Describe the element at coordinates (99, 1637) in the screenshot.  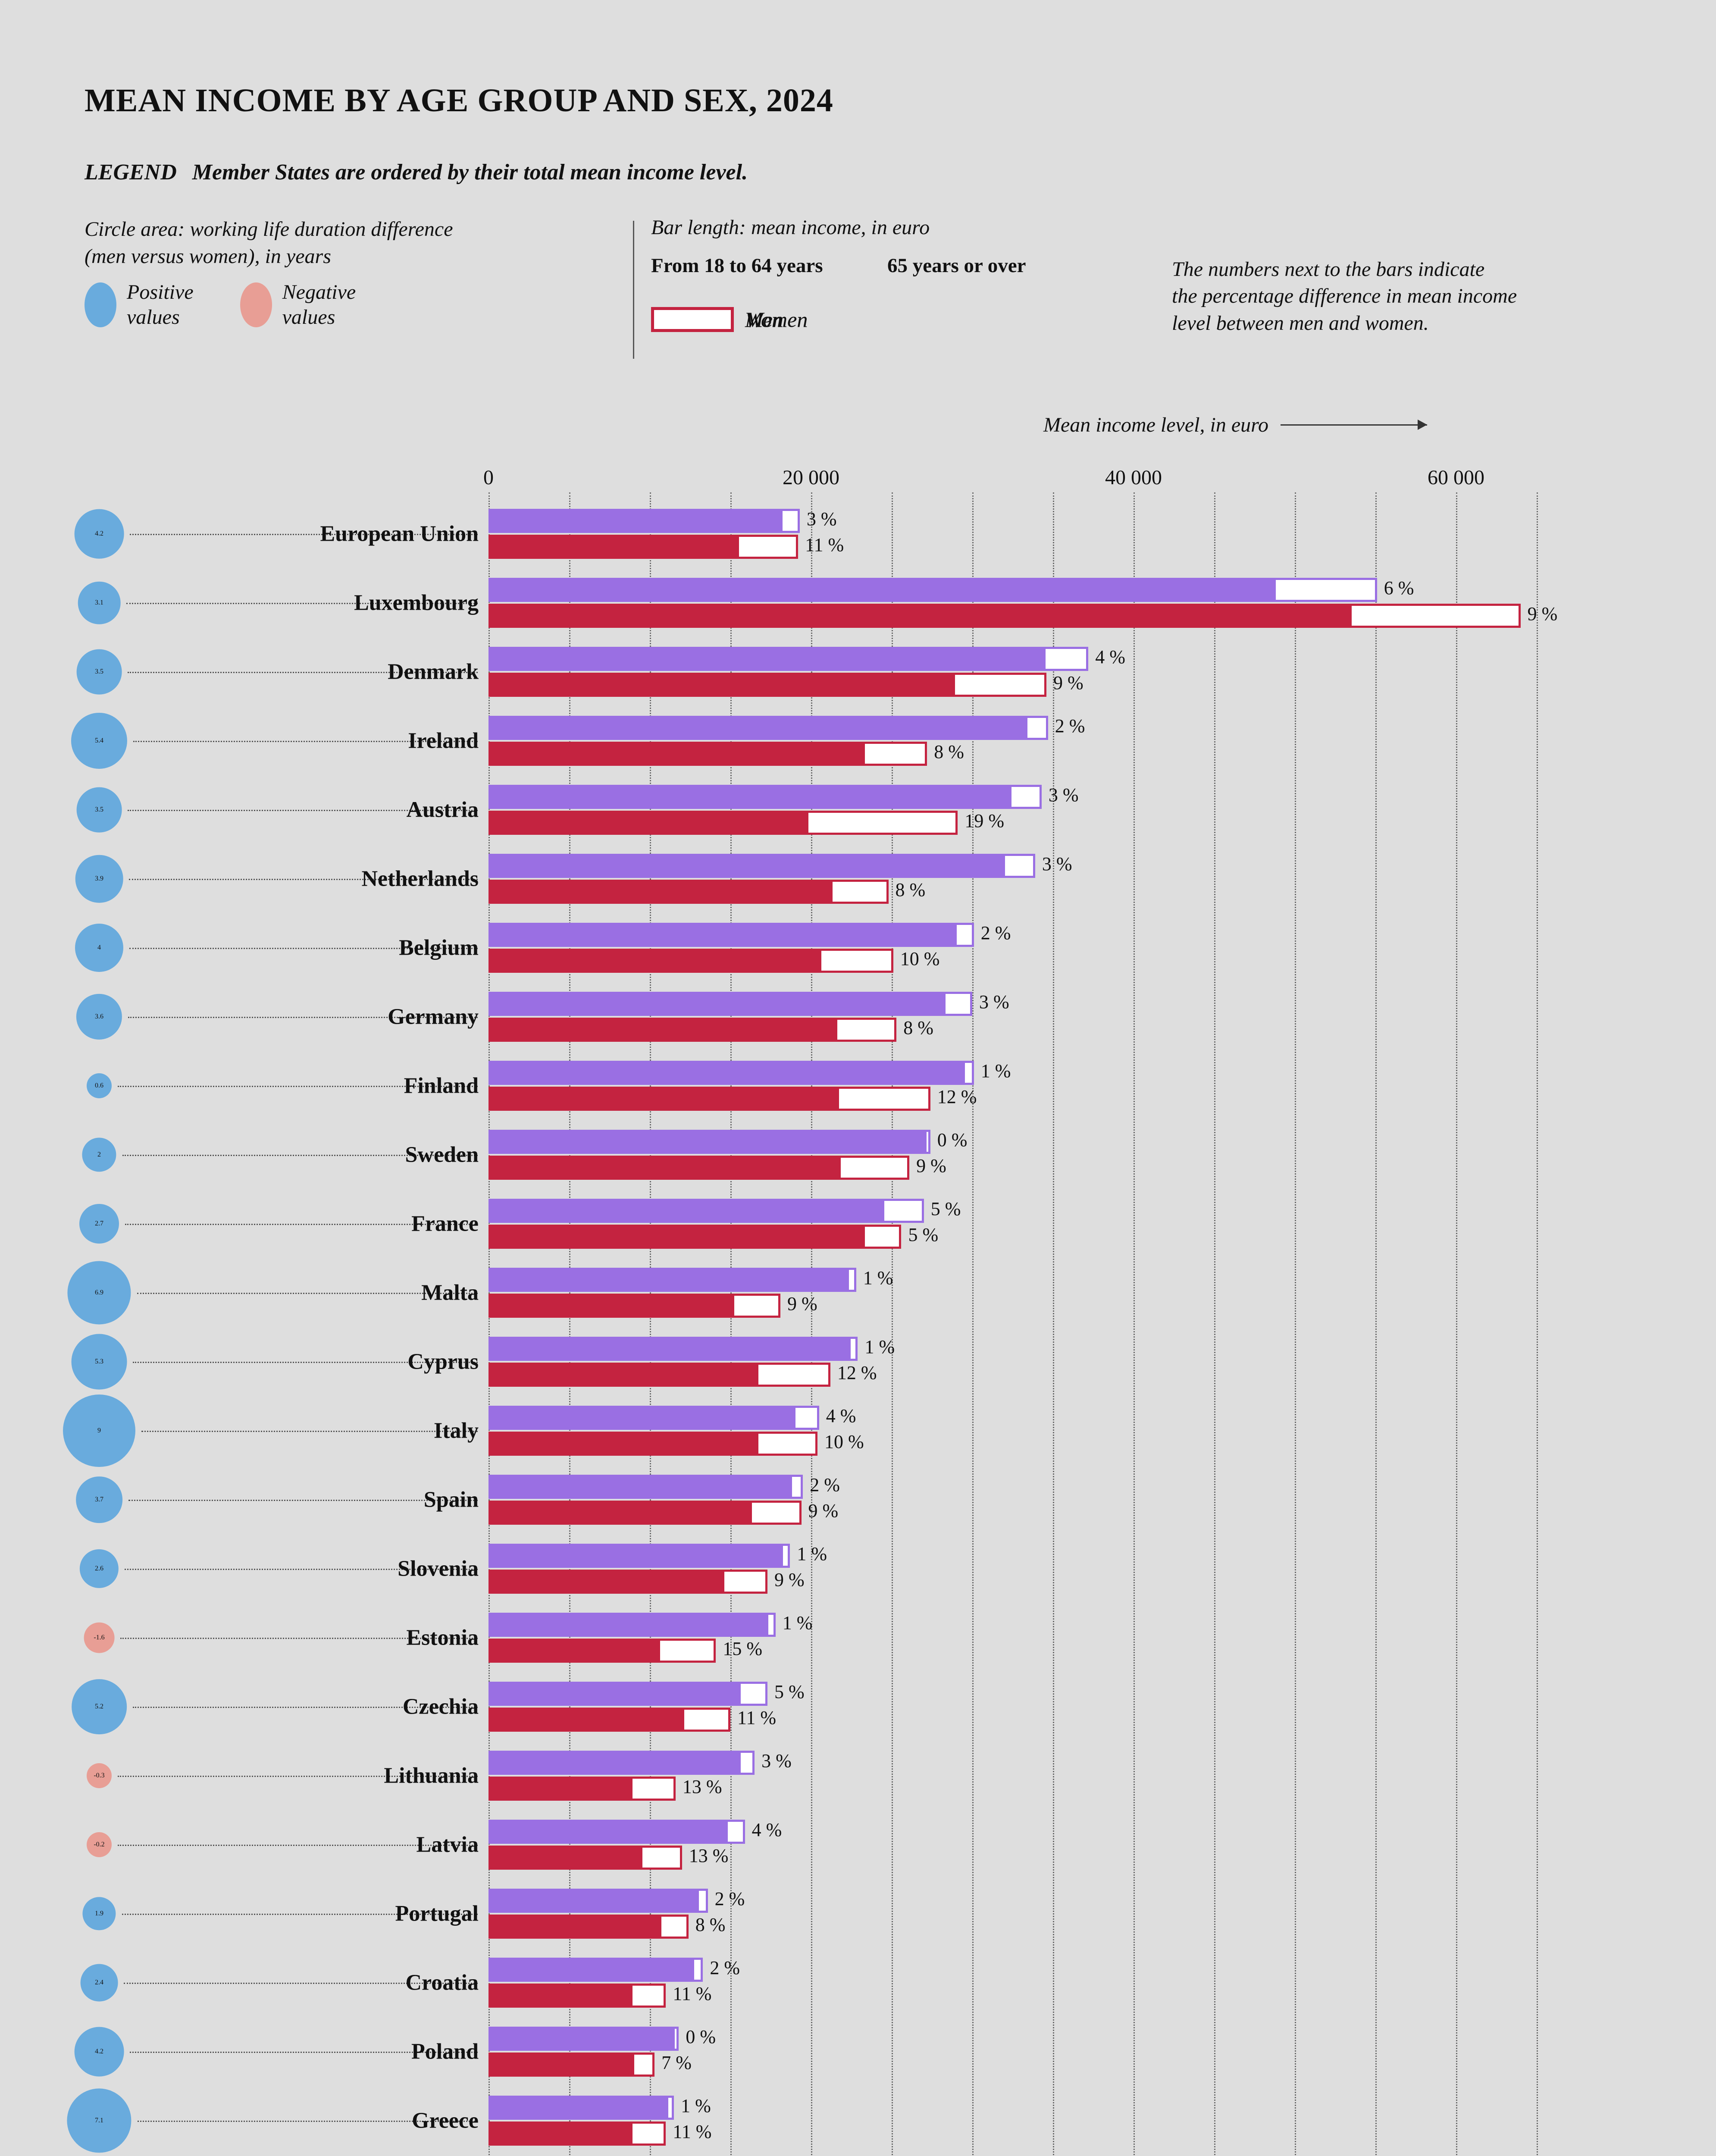
I see `working-life-difference-cell: -1.6` at that location.